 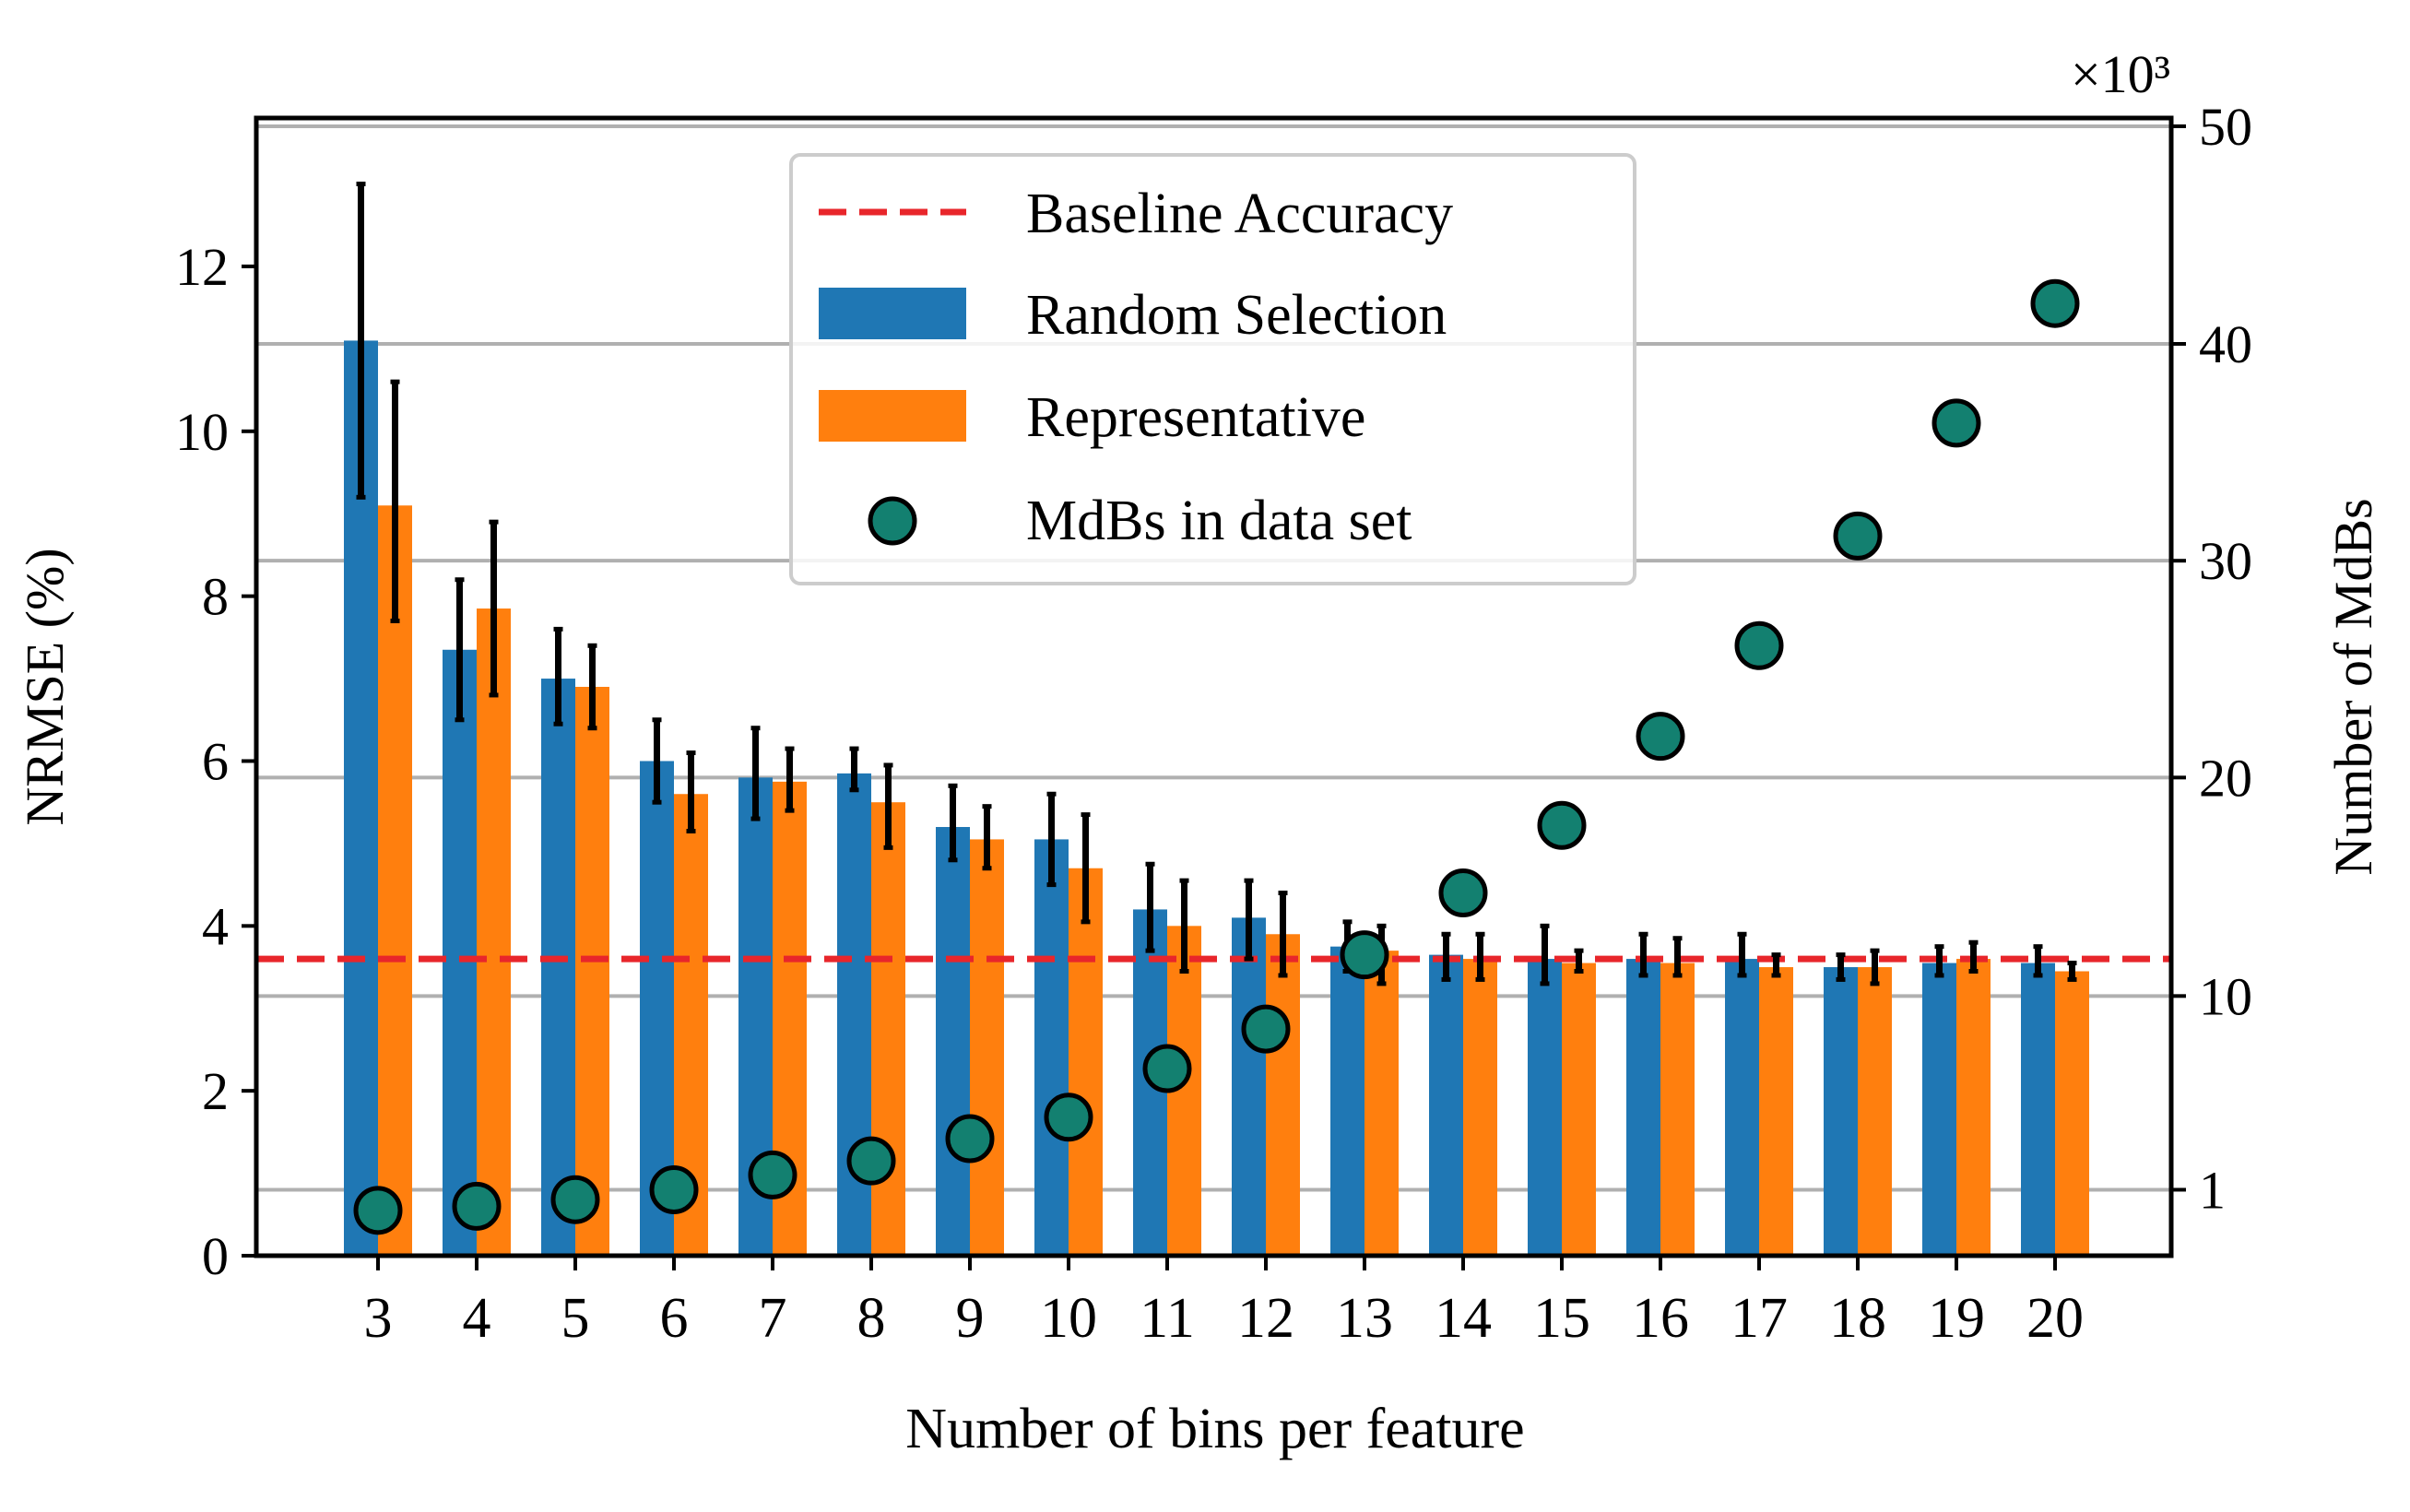 What do you see at coordinates (1195, 417) in the screenshot?
I see `legend-representative-label: Representative` at bounding box center [1195, 417].